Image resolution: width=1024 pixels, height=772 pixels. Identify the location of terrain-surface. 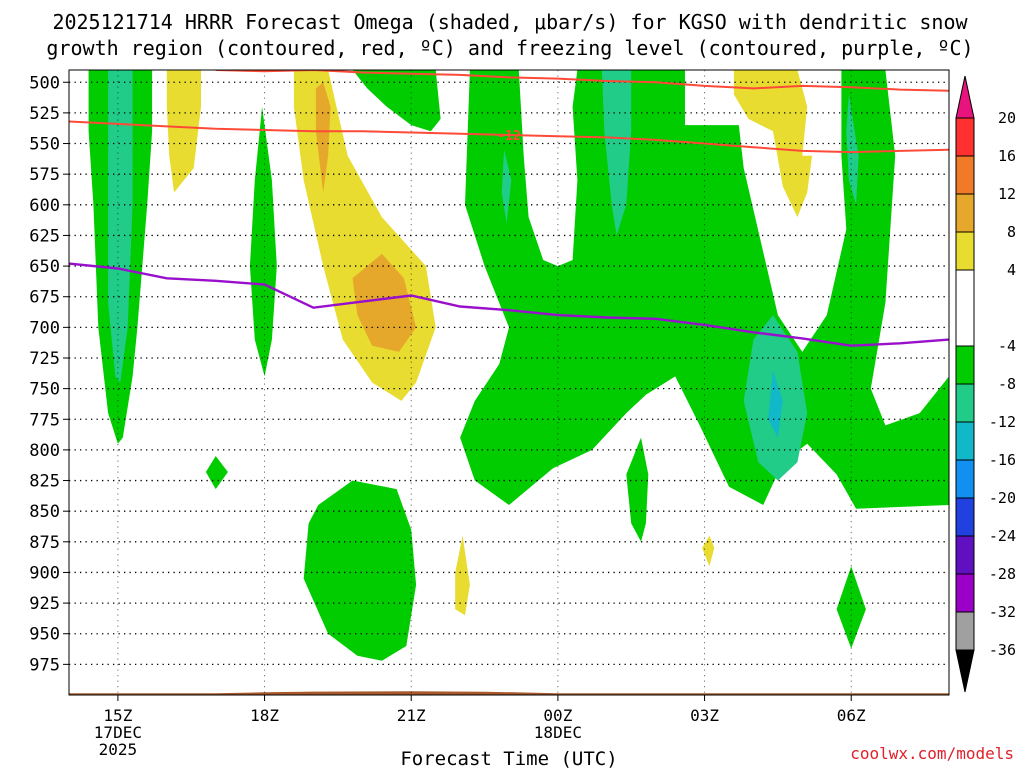
(509, 693).